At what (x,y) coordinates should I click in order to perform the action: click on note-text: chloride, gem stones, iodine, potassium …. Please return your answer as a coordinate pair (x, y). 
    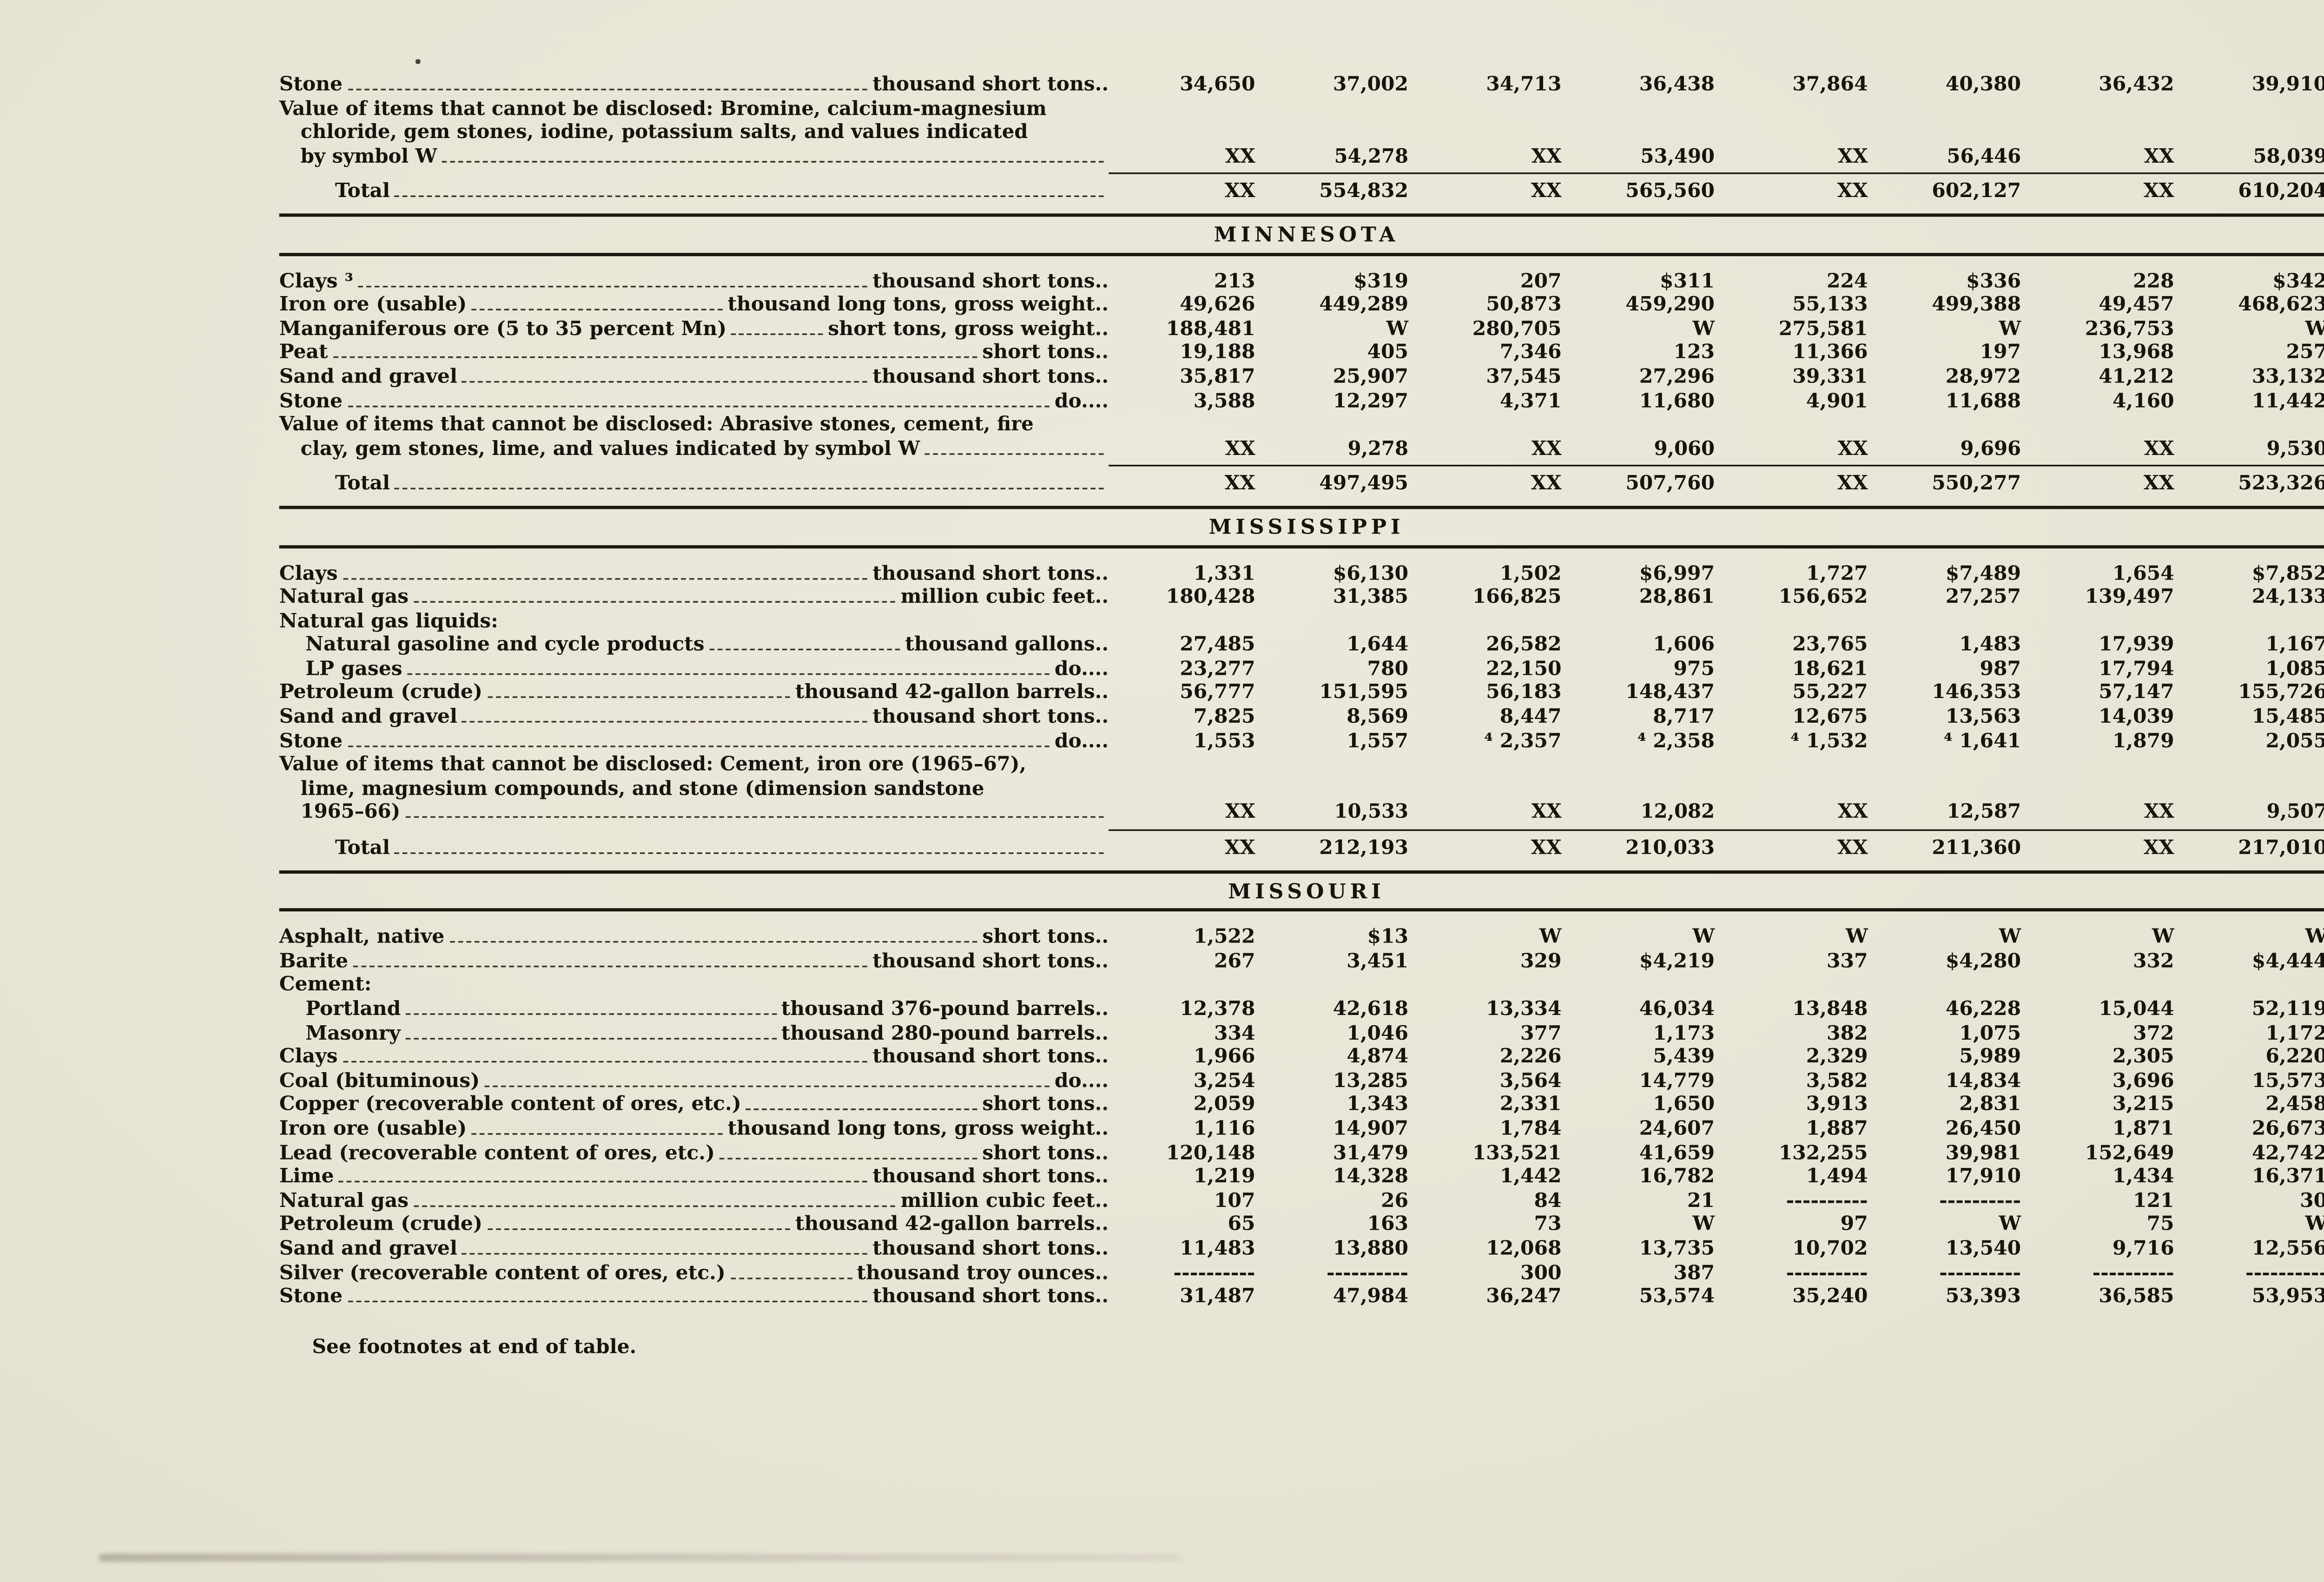
    Looking at the image, I should click on (664, 132).